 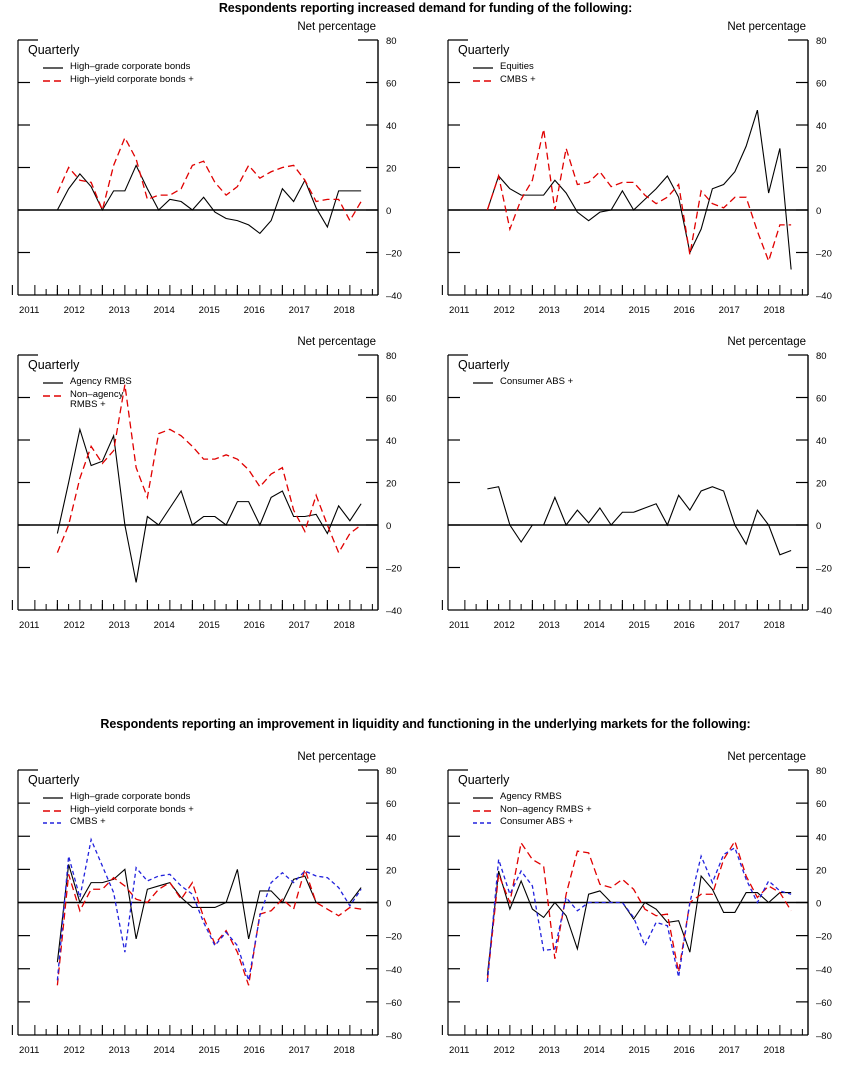 What do you see at coordinates (517, 66) in the screenshot?
I see `legend-item-label: Equities` at bounding box center [517, 66].